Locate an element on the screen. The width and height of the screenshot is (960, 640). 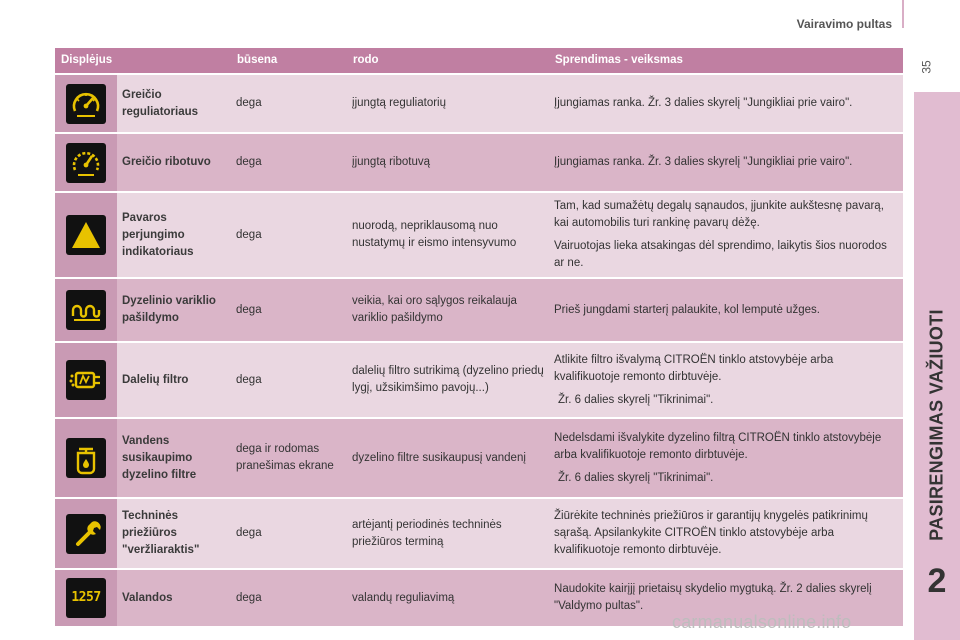
header-divider is located at coordinates (903, 14).